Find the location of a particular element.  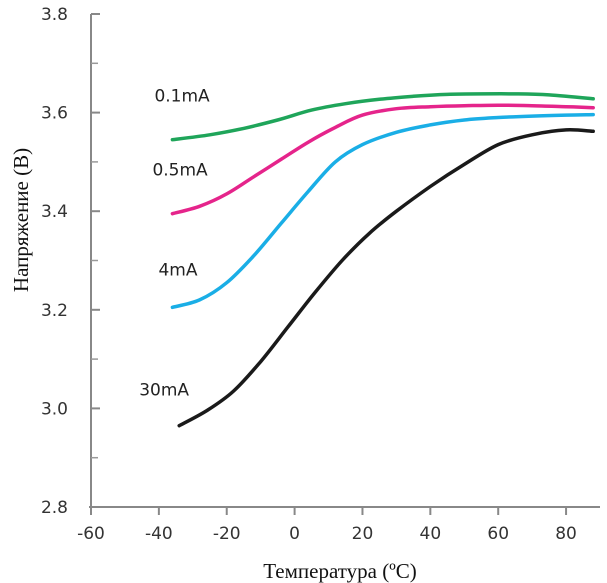

x-tick-label: 20 is located at coordinates (363, 534).